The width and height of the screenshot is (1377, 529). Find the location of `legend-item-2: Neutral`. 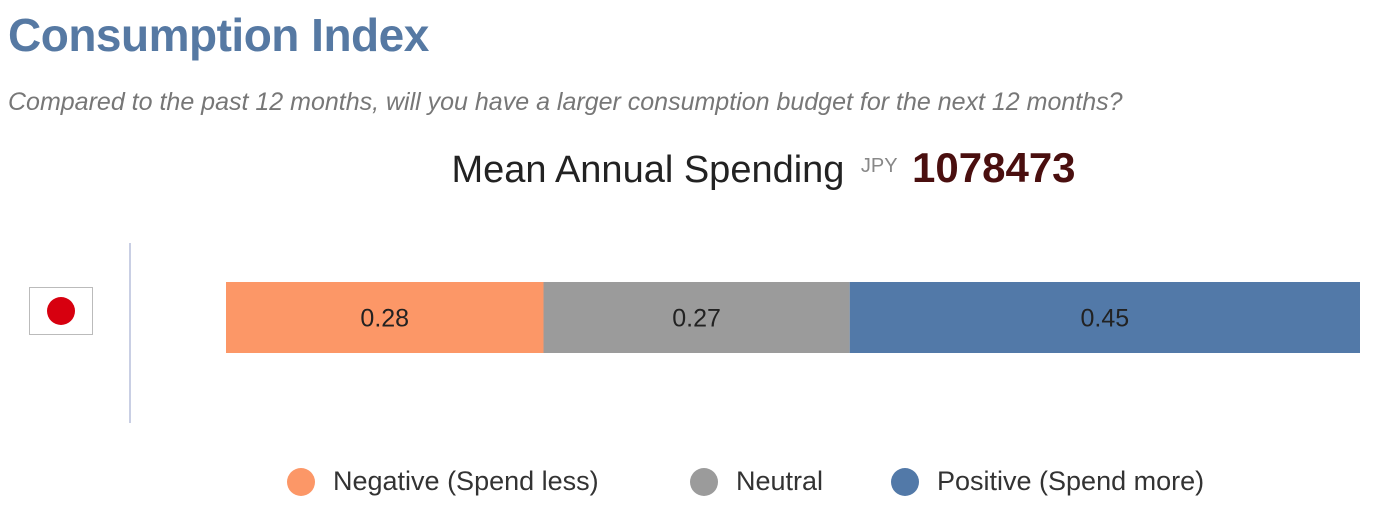

legend-item-2: Neutral is located at coordinates (756, 481).